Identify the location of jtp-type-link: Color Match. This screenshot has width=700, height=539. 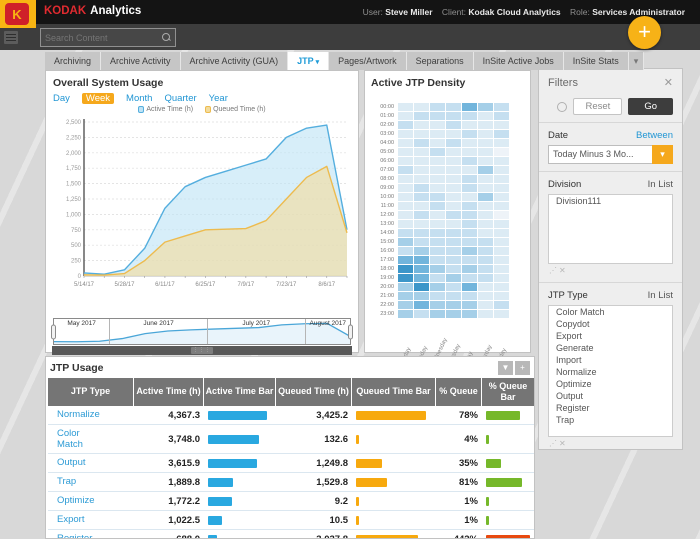
(91, 440).